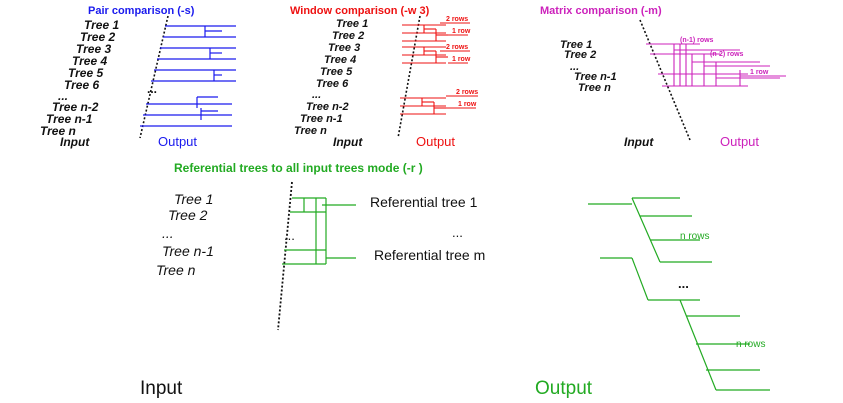 The height and width of the screenshot is (403, 843). Describe the element at coordinates (435, 141) in the screenshot. I see `window-output-label: Output` at that location.